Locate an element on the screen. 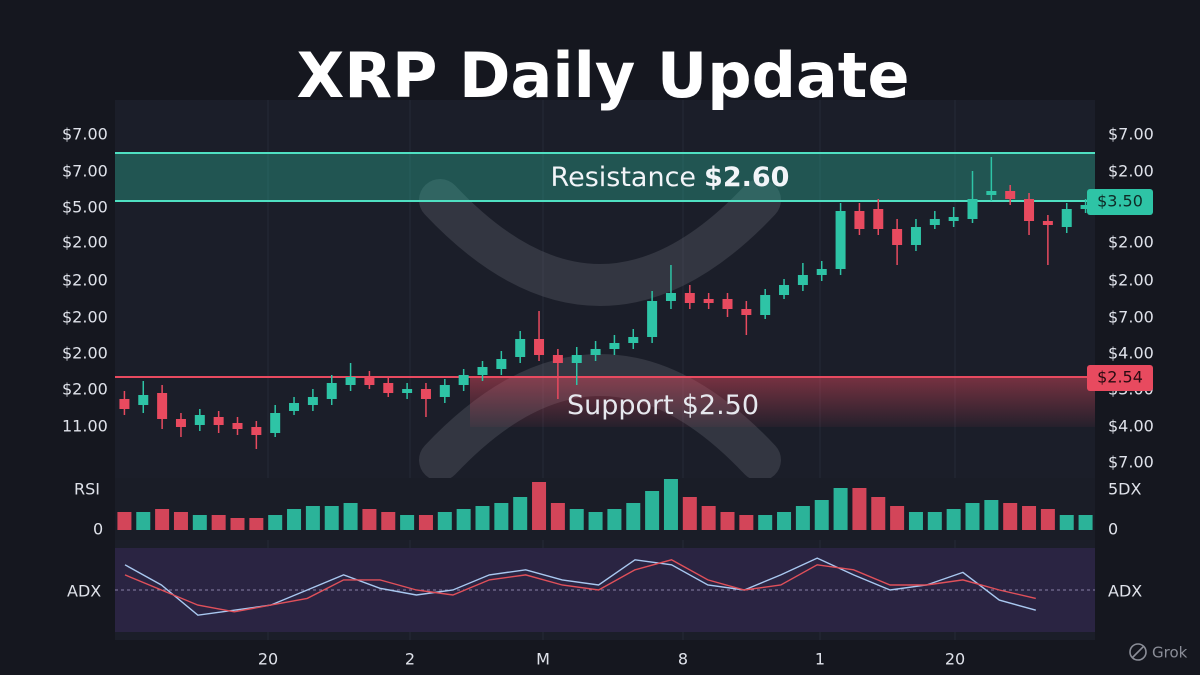  left-axis-label: $5.00 is located at coordinates (85, 207).